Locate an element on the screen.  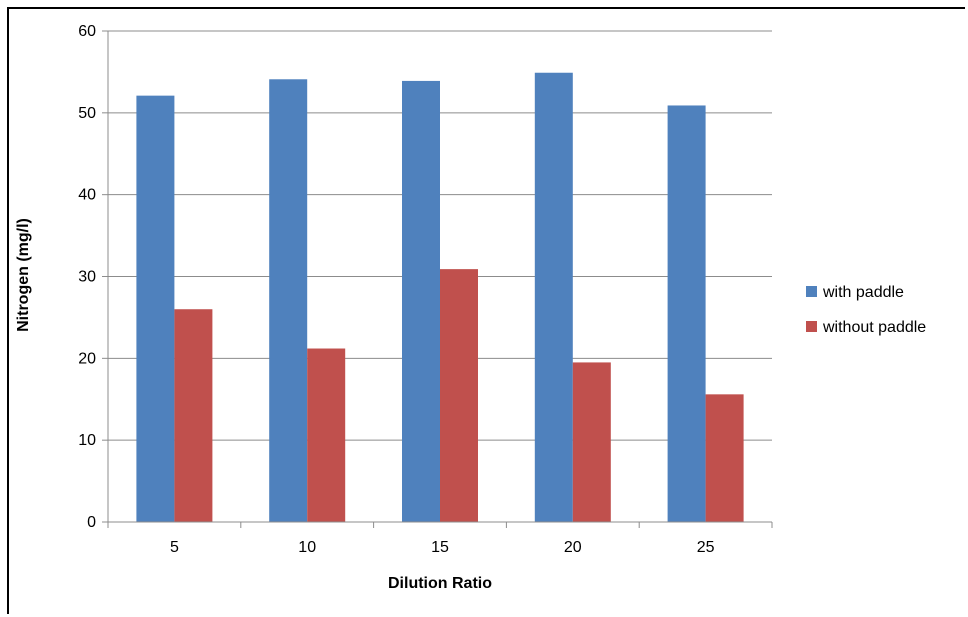
x-tick-label: 15 is located at coordinates (440, 547).